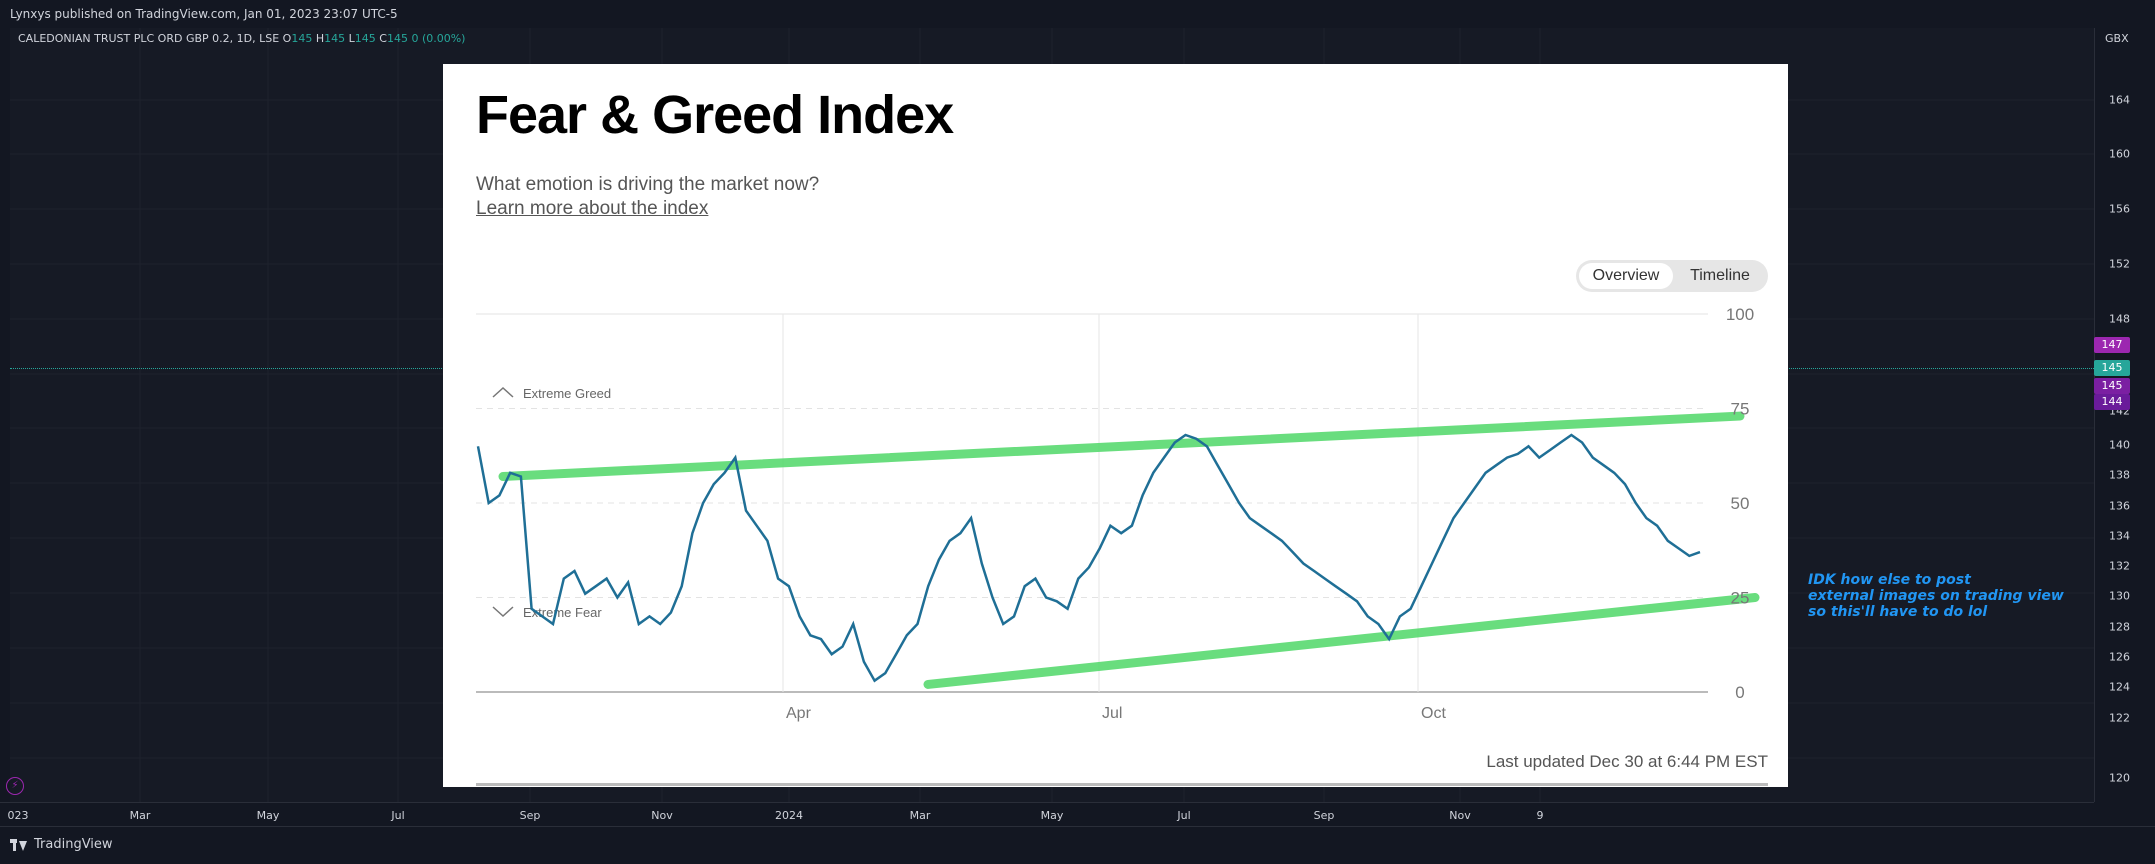  I want to click on low-value: 145, so click(365, 38).